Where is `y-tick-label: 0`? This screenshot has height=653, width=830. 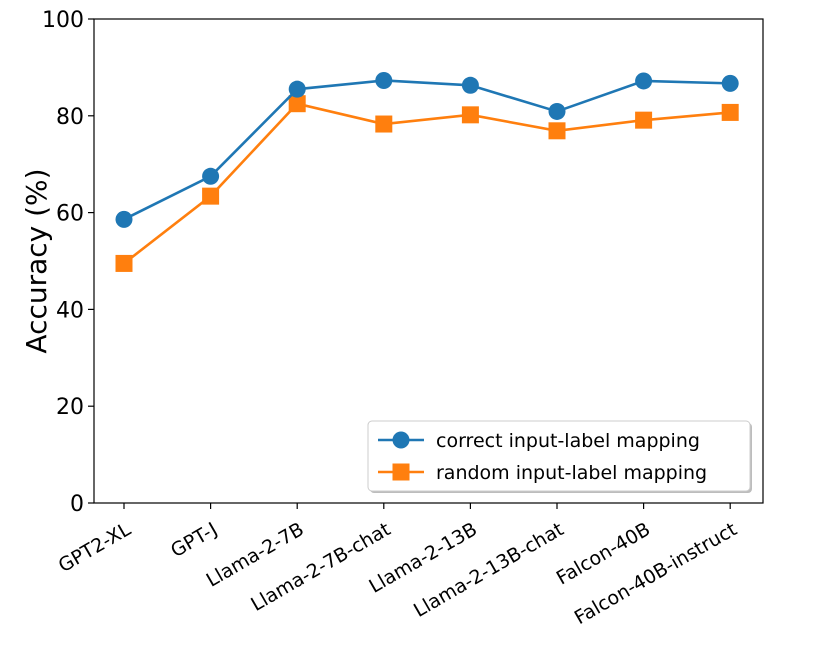
y-tick-label: 0 is located at coordinates (77, 504).